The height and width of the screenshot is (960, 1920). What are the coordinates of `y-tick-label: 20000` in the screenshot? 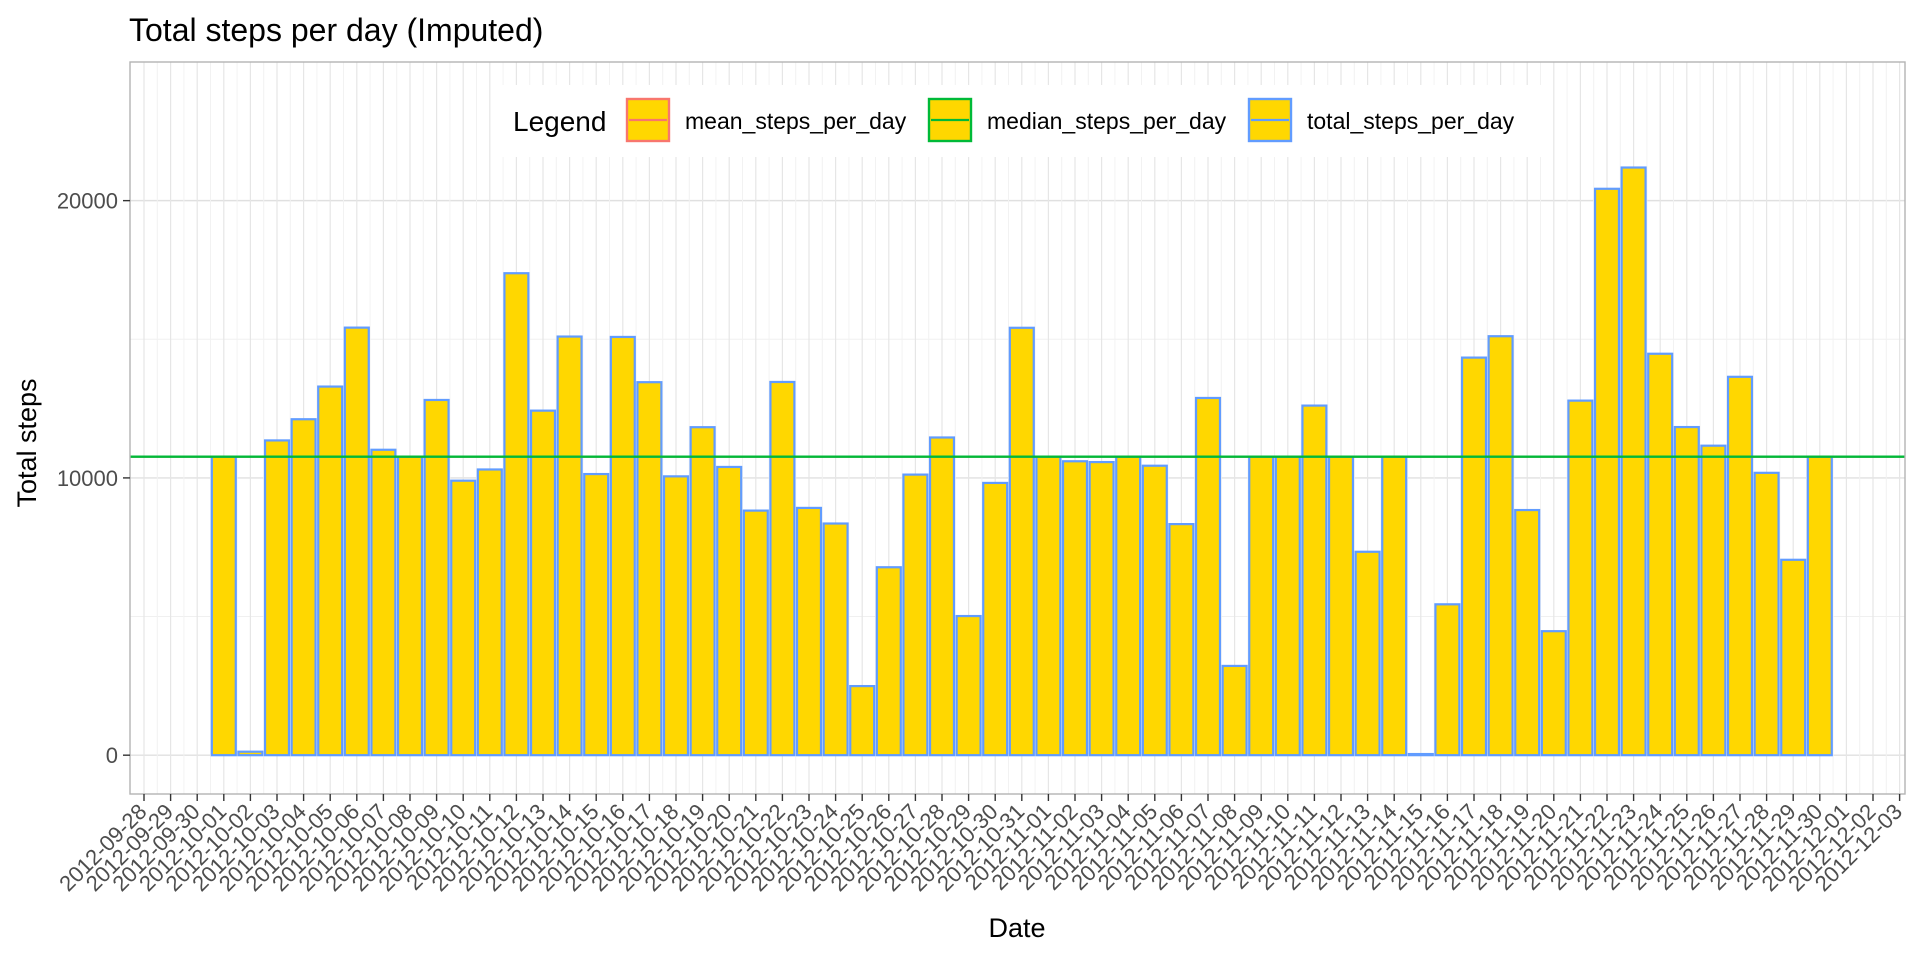 It's located at (87, 201).